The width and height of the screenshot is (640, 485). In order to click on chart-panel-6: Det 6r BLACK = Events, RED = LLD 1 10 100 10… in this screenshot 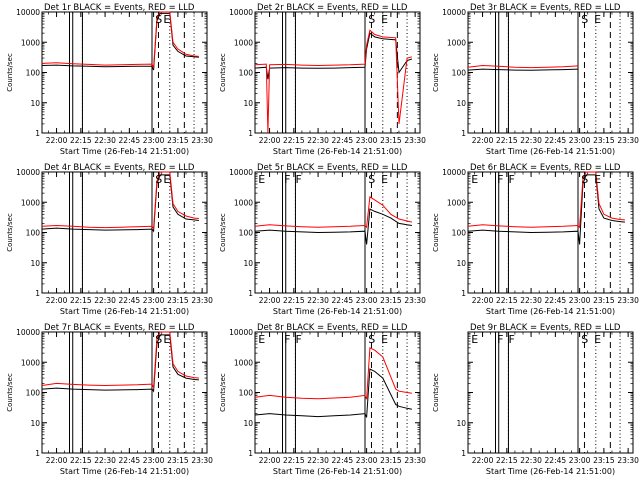, I will do `click(535, 239)`.